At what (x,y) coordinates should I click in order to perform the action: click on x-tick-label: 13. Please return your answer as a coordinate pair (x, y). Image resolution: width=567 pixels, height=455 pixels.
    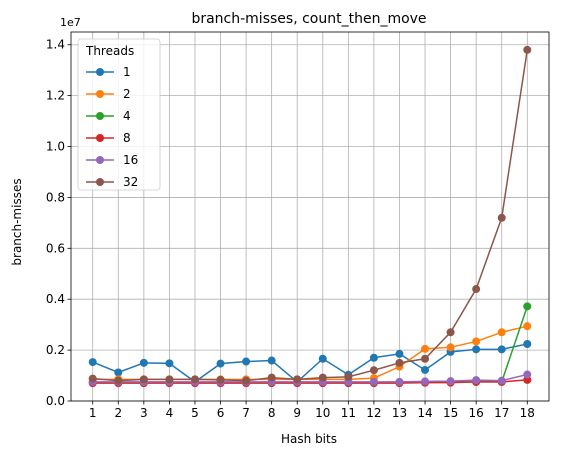
    Looking at the image, I should click on (399, 413).